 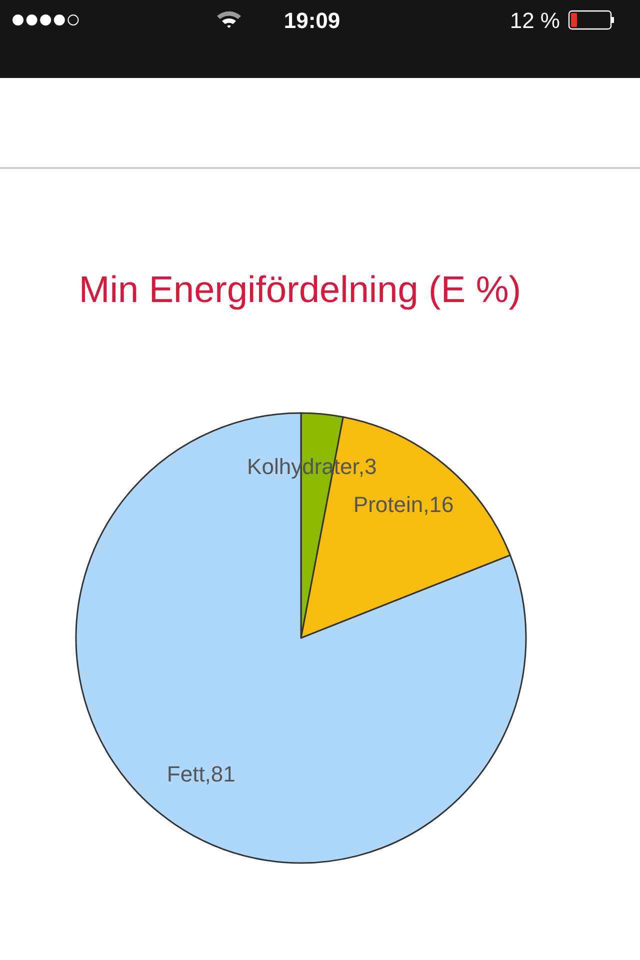 What do you see at coordinates (201, 773) in the screenshot?
I see `slice-label: Fett,81` at bounding box center [201, 773].